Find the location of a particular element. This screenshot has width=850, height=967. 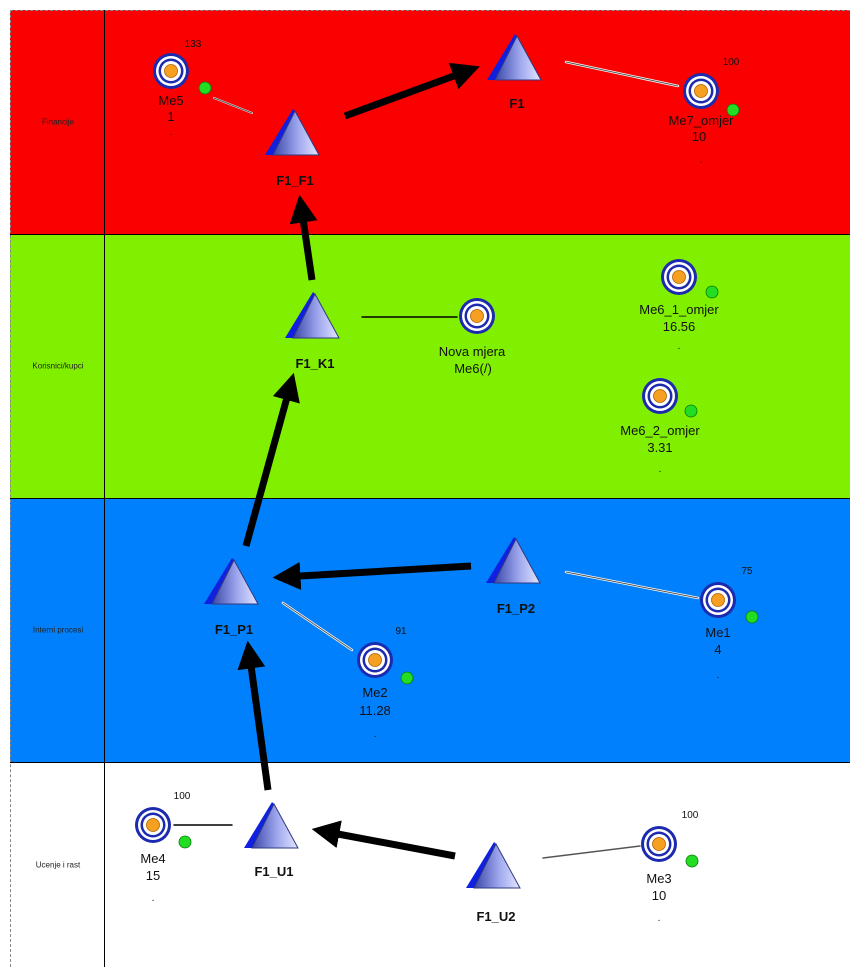

measure-me7-omjer: 100 Me7_omjer 10 . is located at coordinates (703, 111).